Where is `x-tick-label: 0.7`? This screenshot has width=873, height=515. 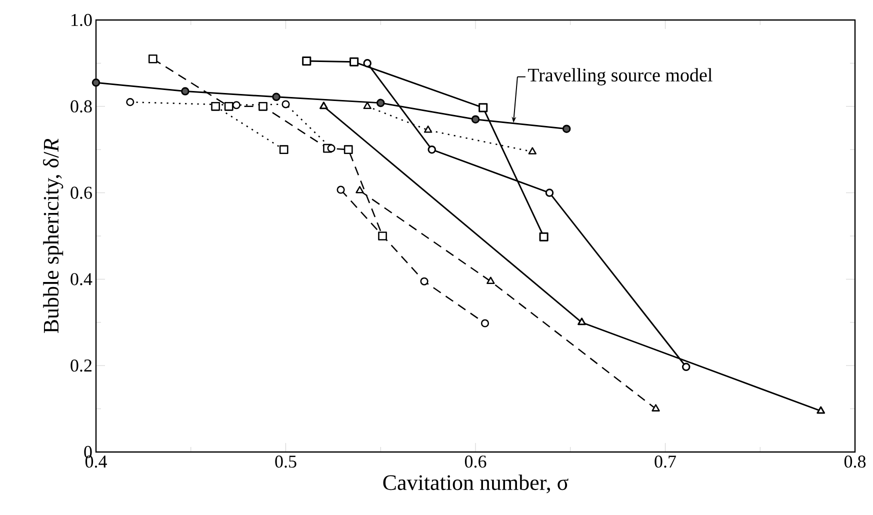 x-tick-label: 0.7 is located at coordinates (665, 462).